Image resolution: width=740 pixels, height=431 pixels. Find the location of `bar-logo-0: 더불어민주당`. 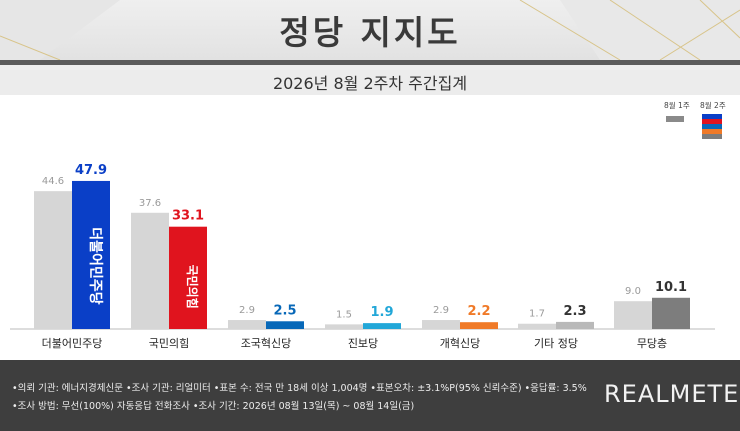

bar-logo-0: 더불어민주당 is located at coordinates (95, 265).